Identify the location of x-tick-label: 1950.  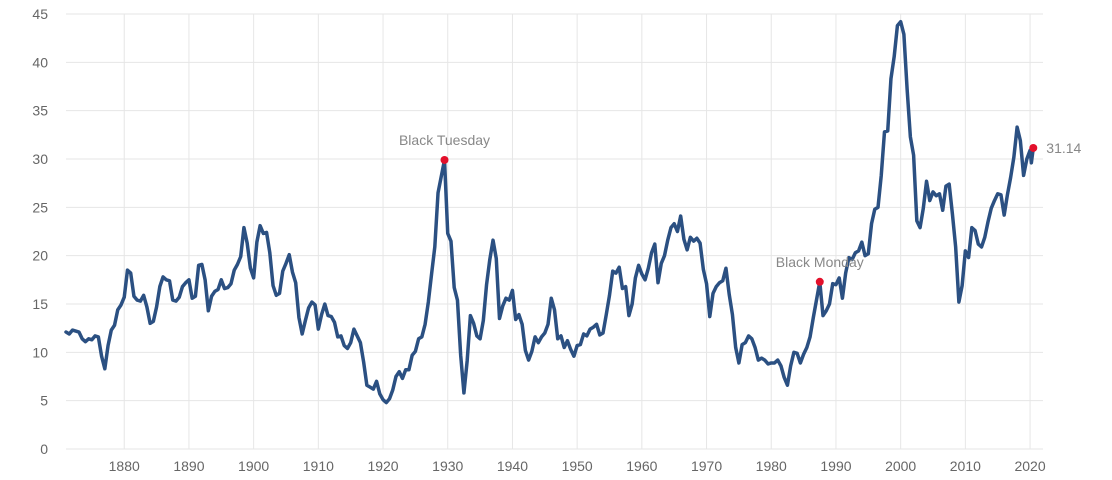
(577, 466).